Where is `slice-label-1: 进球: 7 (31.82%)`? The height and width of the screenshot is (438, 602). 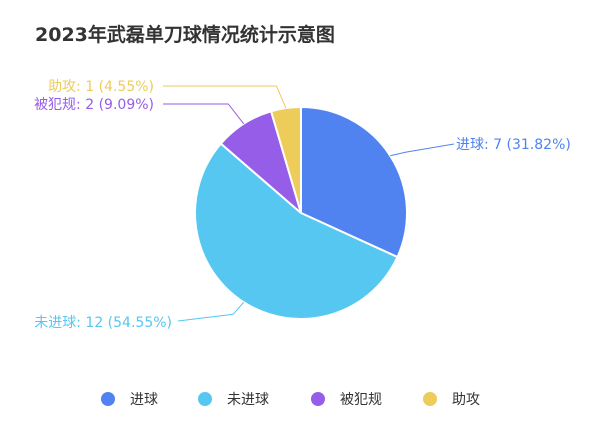
slice-label-1: 进球: 7 (31.82%) is located at coordinates (513, 145).